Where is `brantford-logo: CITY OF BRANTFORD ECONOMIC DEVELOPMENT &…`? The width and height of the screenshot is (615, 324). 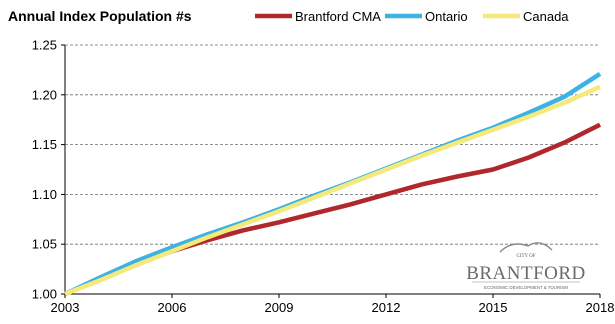
brantford-logo: CITY OF BRANTFORD ECONOMIC DEVELOPMENT &… is located at coordinates (526, 266).